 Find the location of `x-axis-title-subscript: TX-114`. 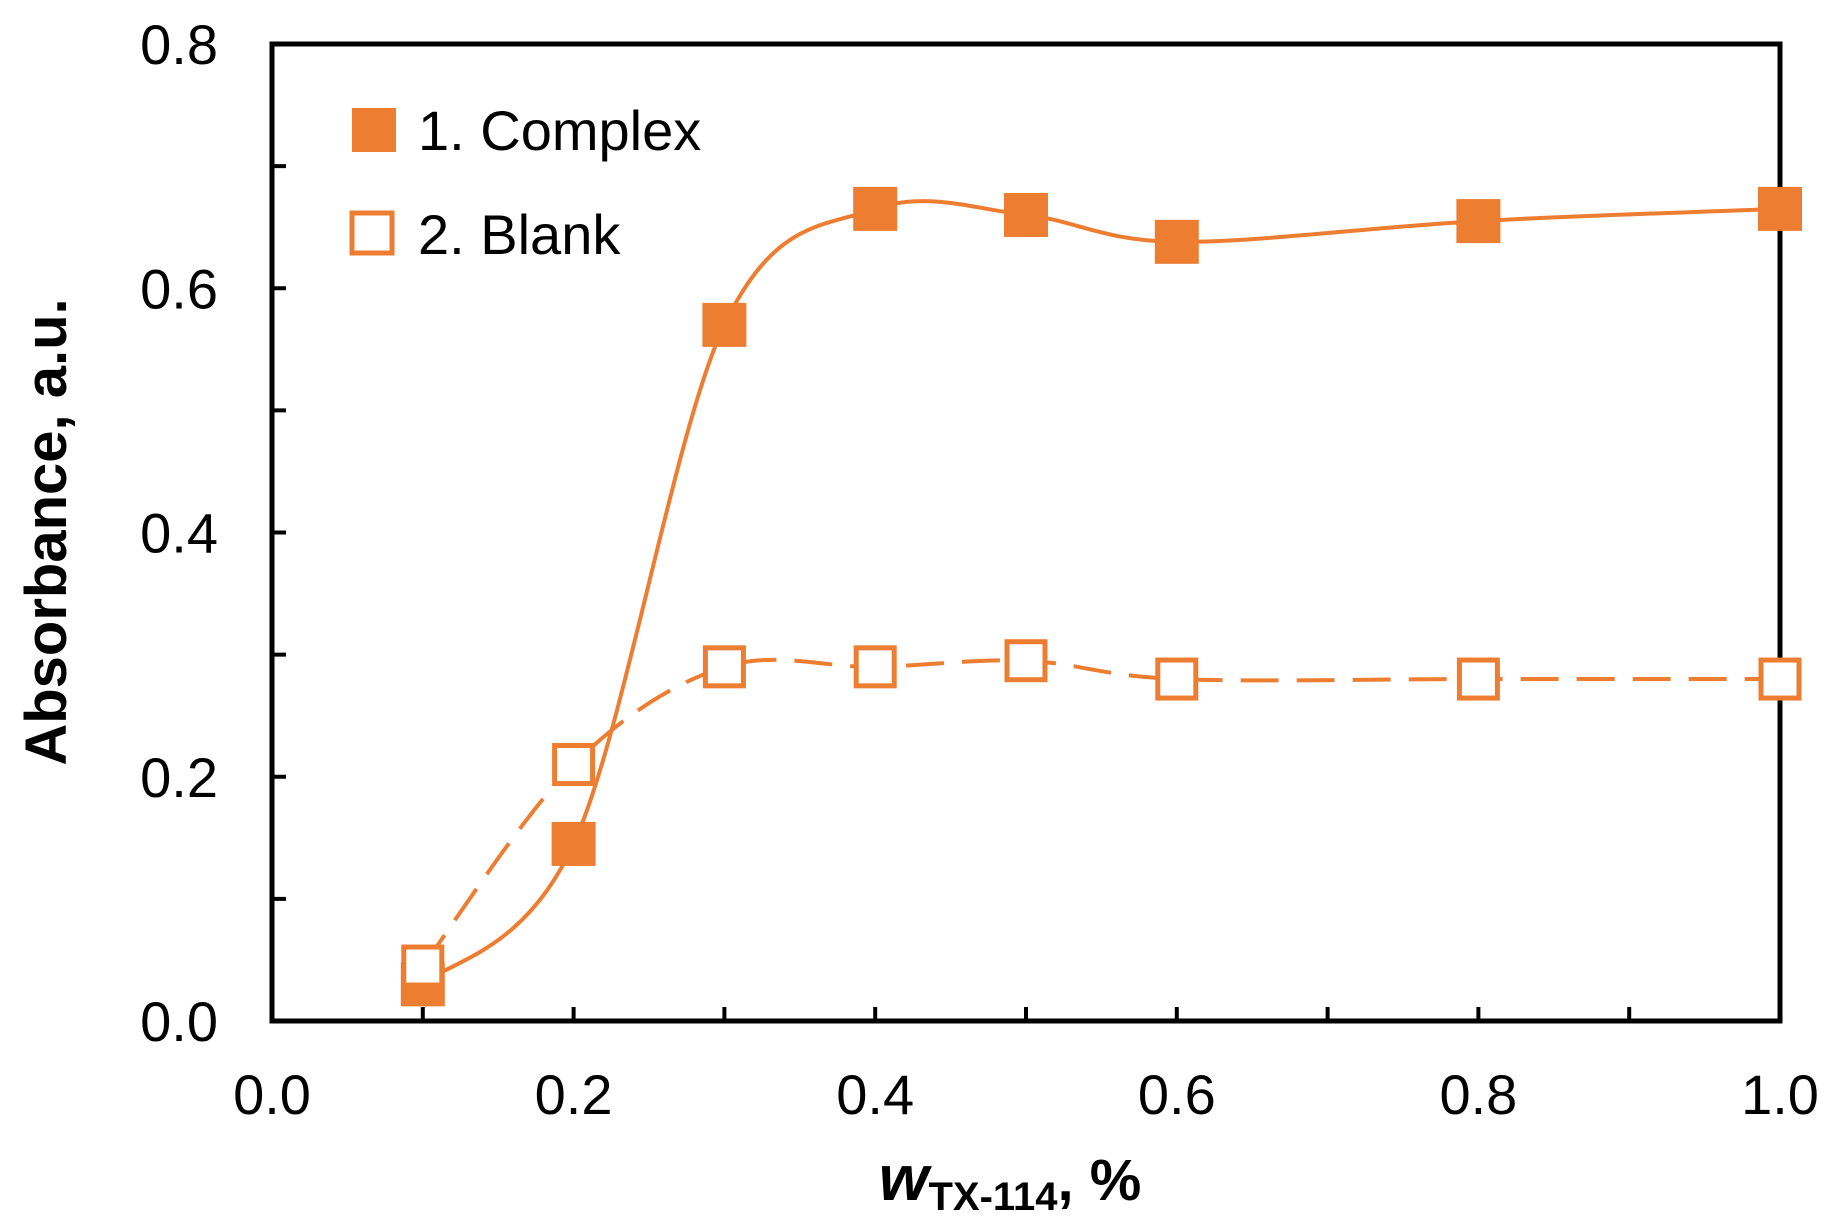

x-axis-title-subscript: TX-114 is located at coordinates (994, 1197).